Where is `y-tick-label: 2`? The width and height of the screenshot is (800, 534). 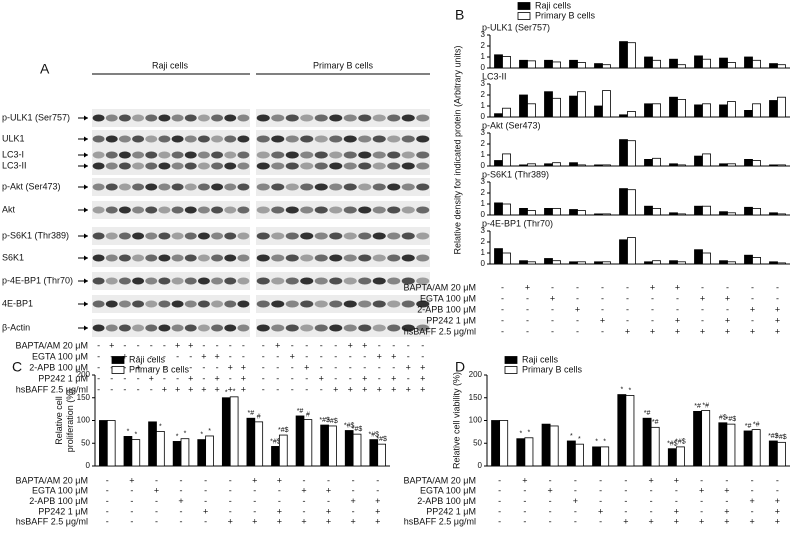
y-tick-label: 2 is located at coordinates (483, 143).